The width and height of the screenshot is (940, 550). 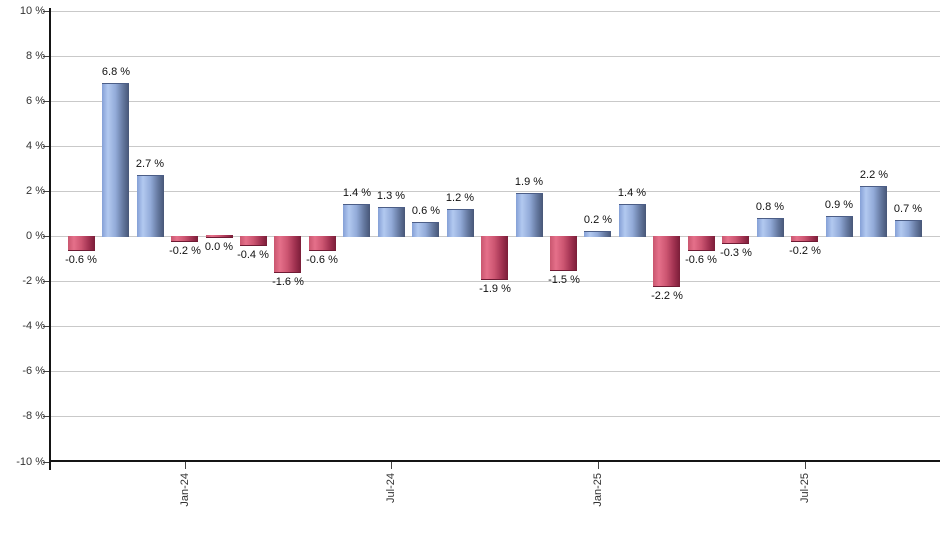 I want to click on bar-value-label: -0.4 %, so click(x=253, y=255).